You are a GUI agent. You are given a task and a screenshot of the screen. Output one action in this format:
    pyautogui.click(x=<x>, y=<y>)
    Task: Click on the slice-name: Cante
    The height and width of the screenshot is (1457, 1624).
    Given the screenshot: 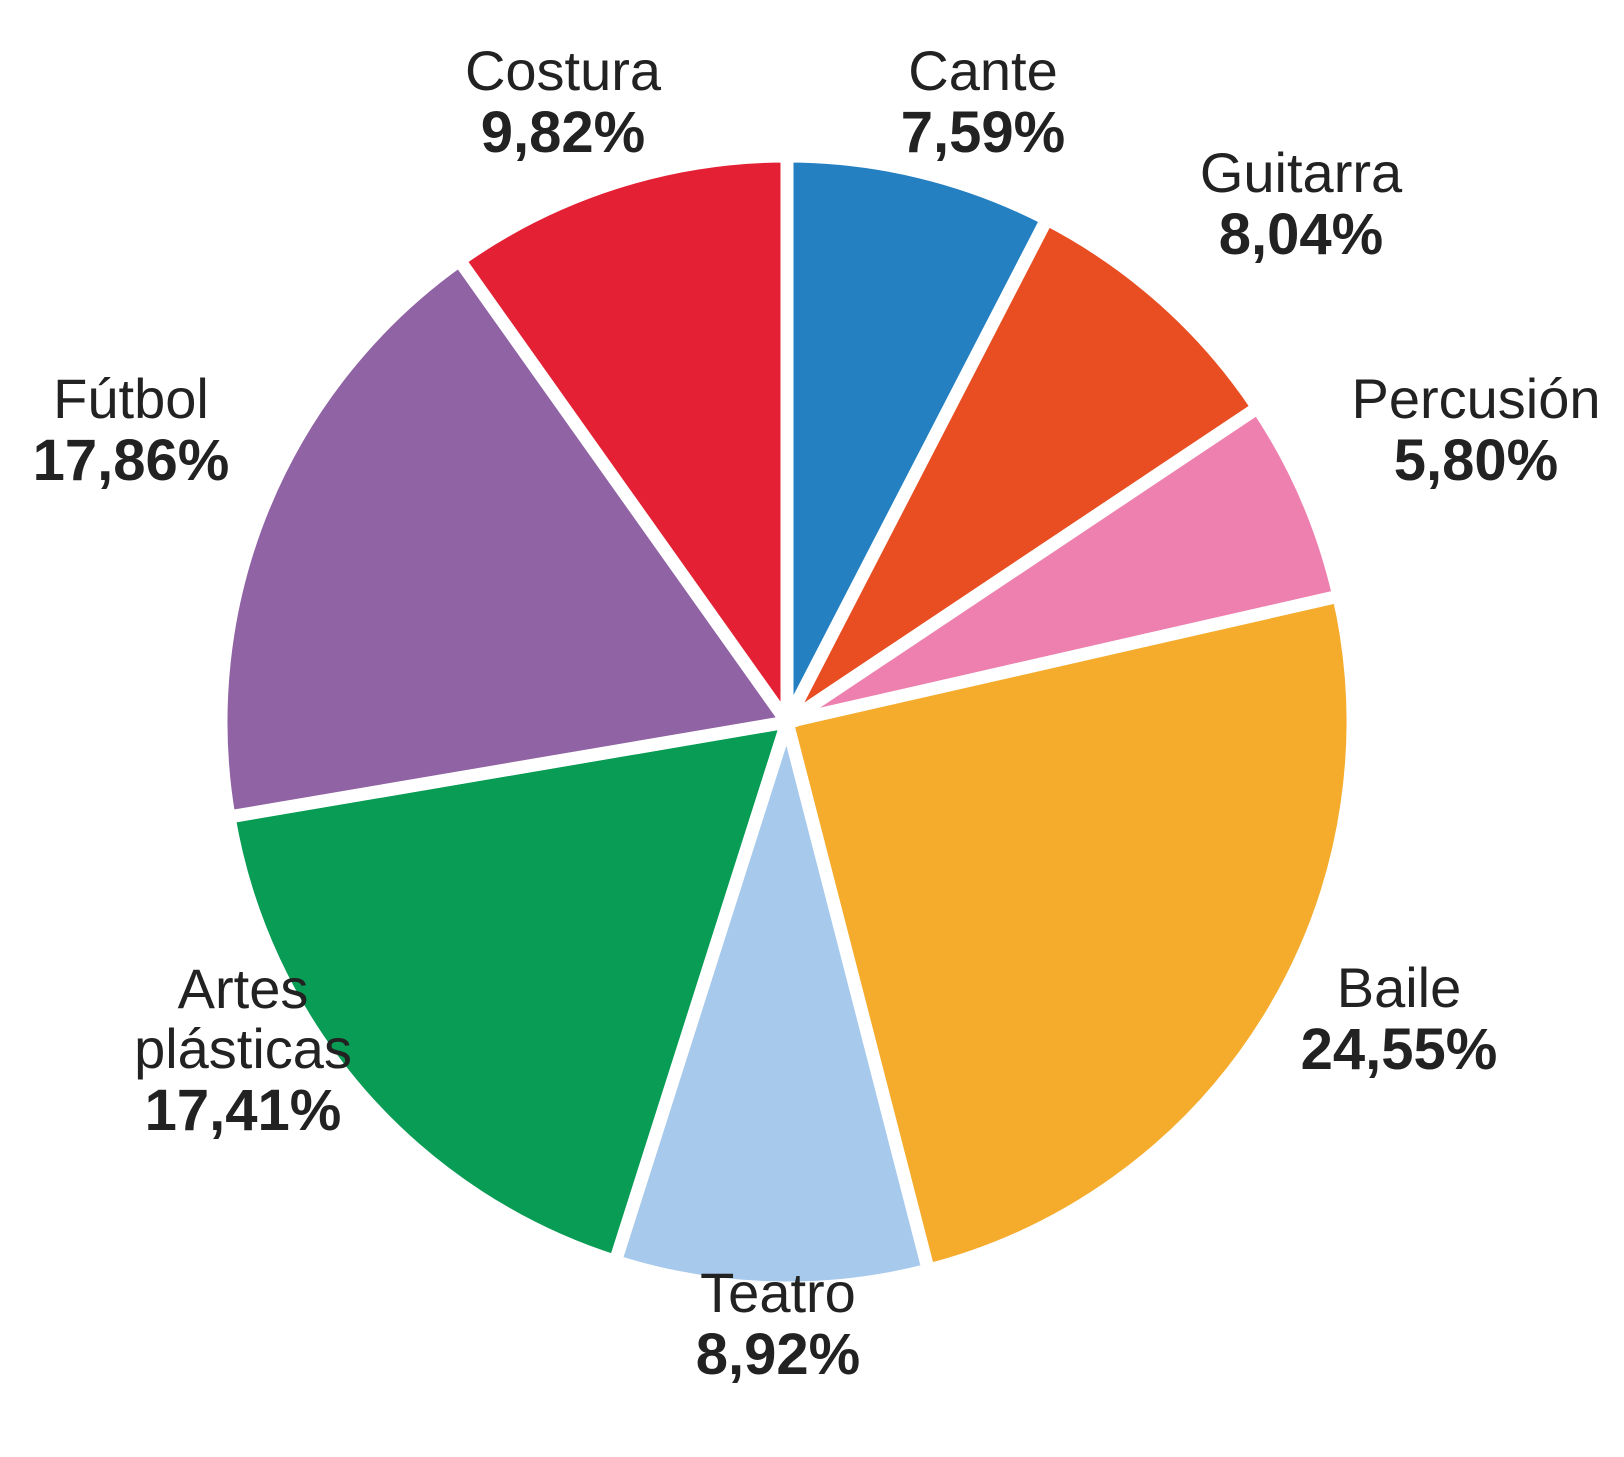 What is the action you would take?
    pyautogui.click(x=982, y=70)
    